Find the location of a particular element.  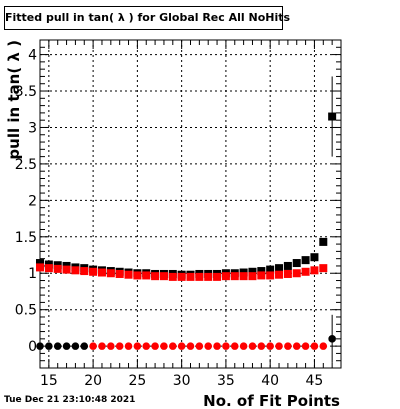

y-tick-label: 1.5 is located at coordinates (26, 238).